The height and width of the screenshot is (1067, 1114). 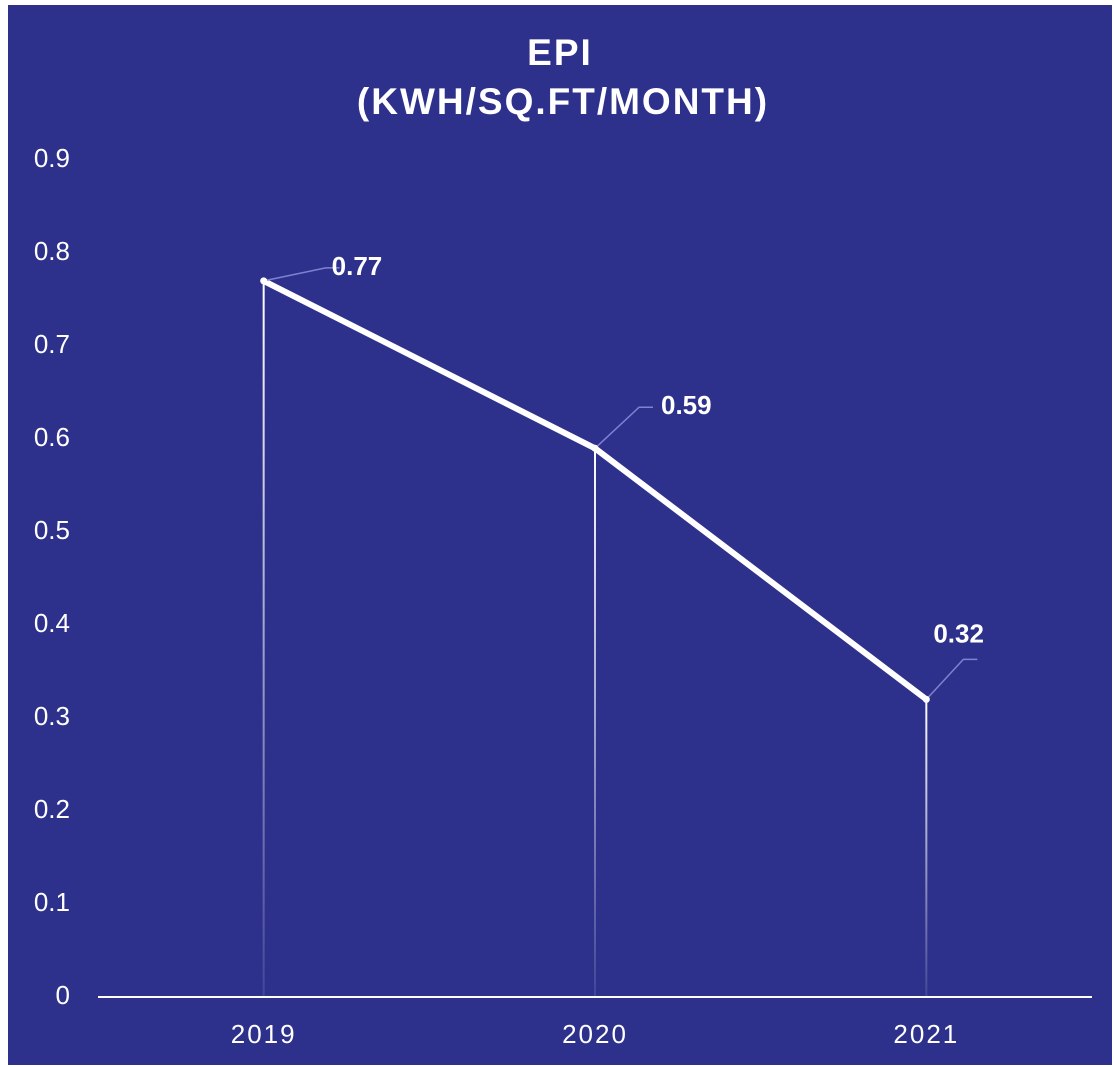 I want to click on chart-title: EPI, so click(x=560, y=52).